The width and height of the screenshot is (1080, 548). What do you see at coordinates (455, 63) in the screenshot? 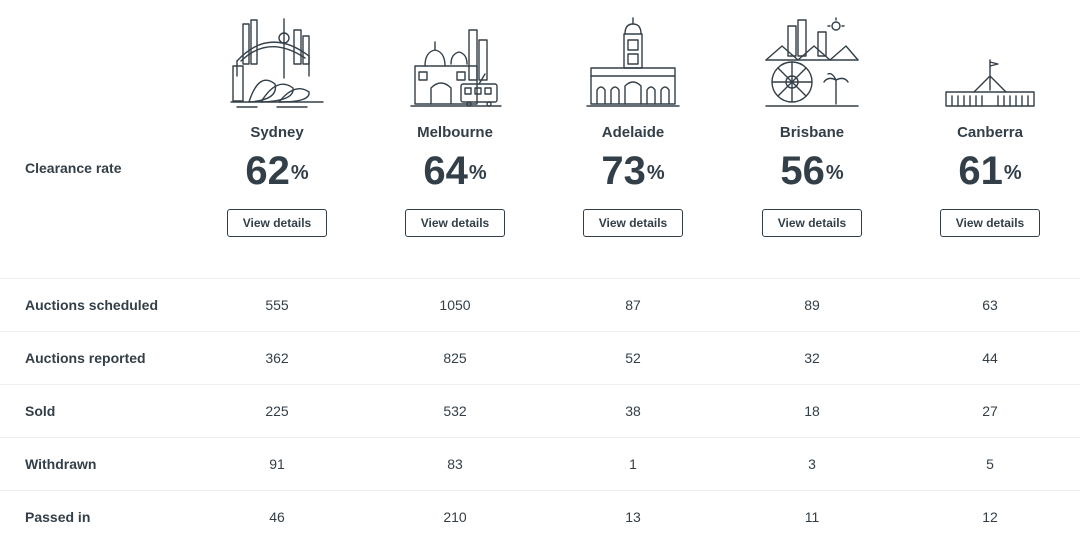
I see `melbourne-skyline-icon` at bounding box center [455, 63].